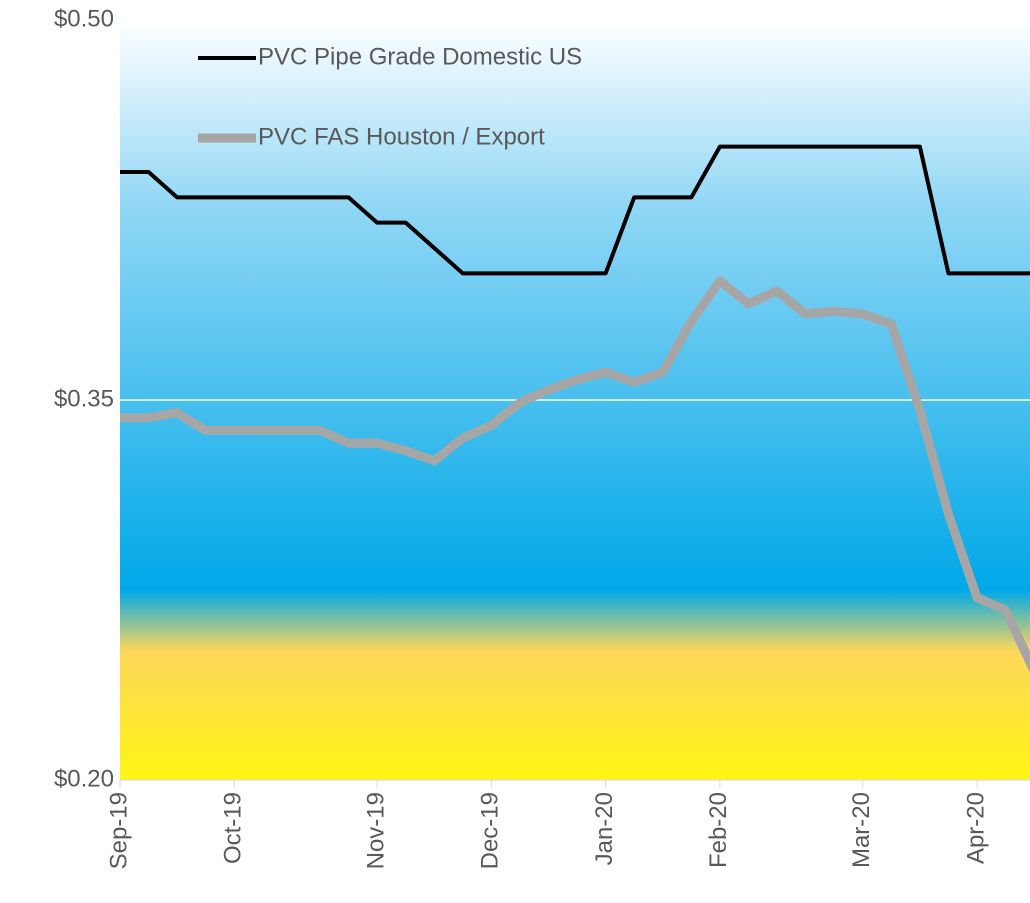 The image size is (1030, 903). I want to click on legend-label: PVC FAS Houston / Export, so click(401, 136).